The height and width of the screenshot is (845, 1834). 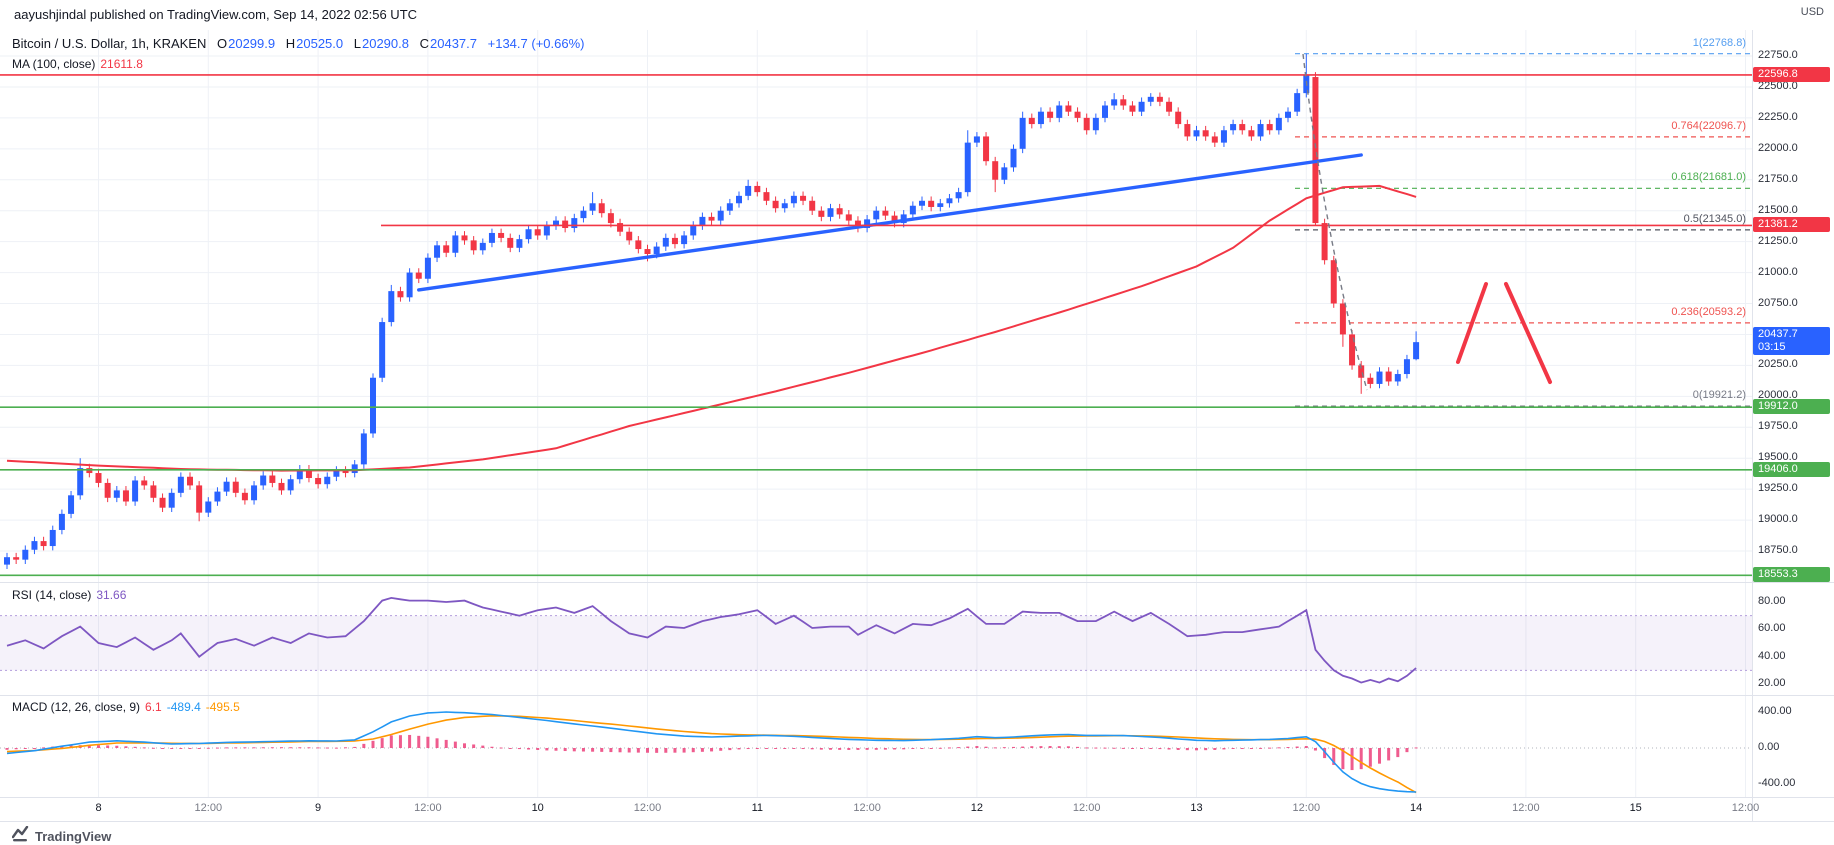 What do you see at coordinates (1416, 808) in the screenshot?
I see `time-axis-day-label: 14` at bounding box center [1416, 808].